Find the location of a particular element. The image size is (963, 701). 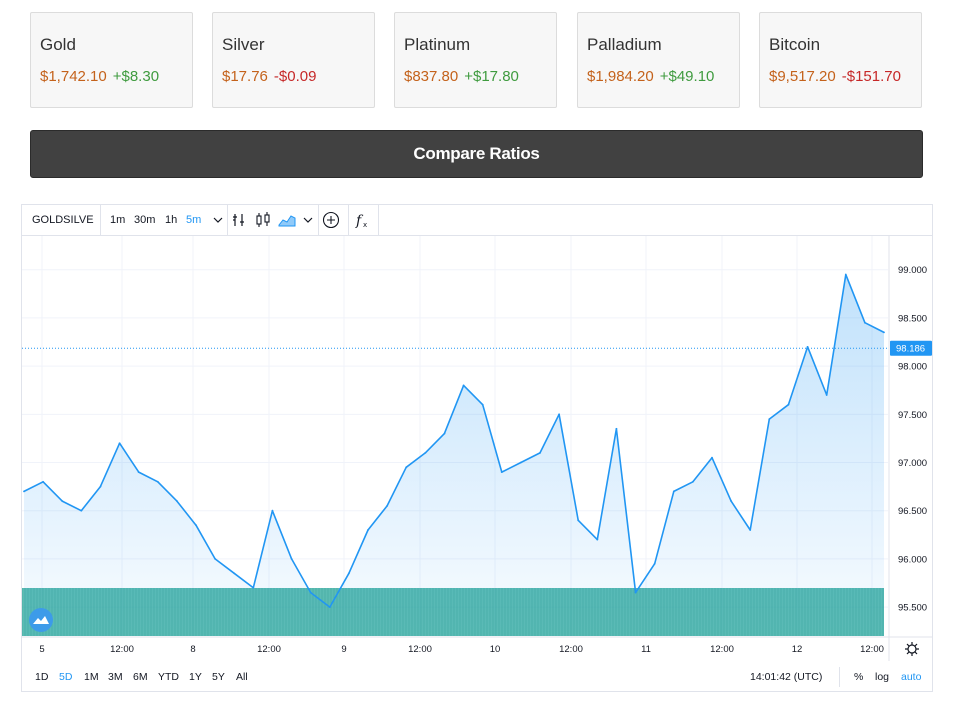

price-card-palladium: Palladium $1,984.20 +$49.10 is located at coordinates (658, 60).